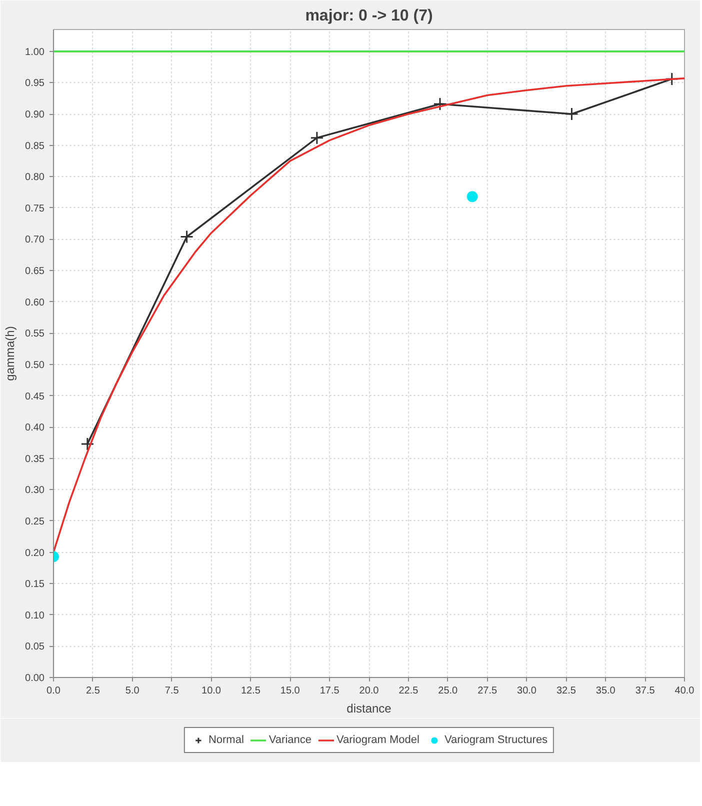 This screenshot has width=702, height=806. What do you see at coordinates (250, 691) in the screenshot?
I see `x-tick-label: 12.5` at bounding box center [250, 691].